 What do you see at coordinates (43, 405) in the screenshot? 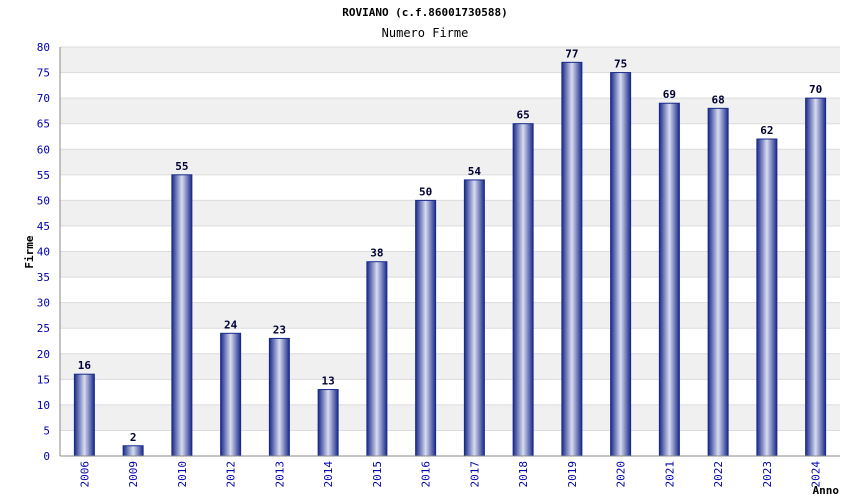
I see `y-tick-label: 10` at bounding box center [43, 405].